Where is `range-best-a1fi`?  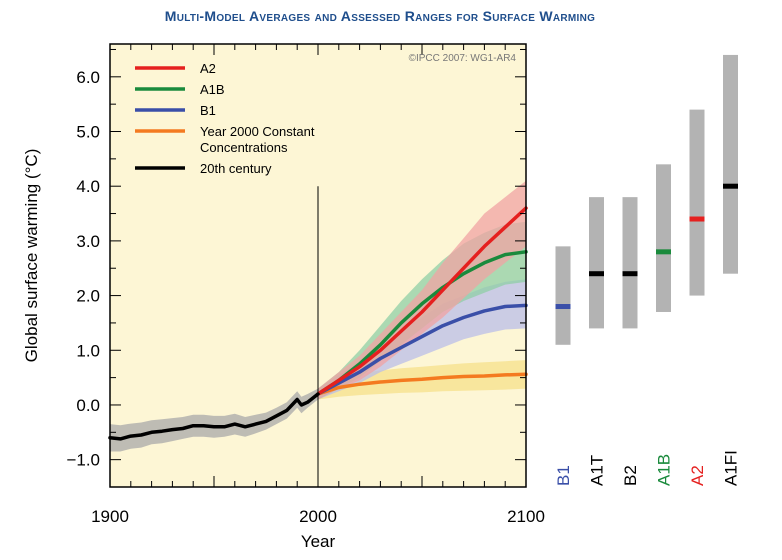
range-best-a1fi is located at coordinates (730, 186).